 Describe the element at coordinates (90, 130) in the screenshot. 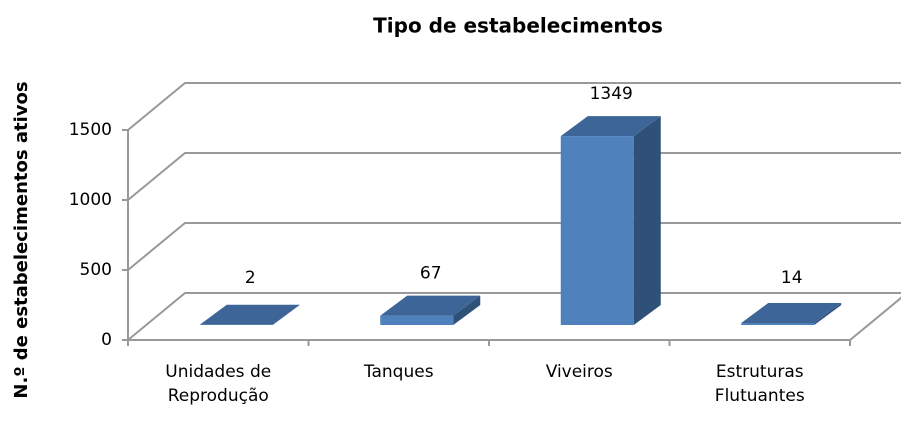

I see `y-tick-label: 1500` at that location.